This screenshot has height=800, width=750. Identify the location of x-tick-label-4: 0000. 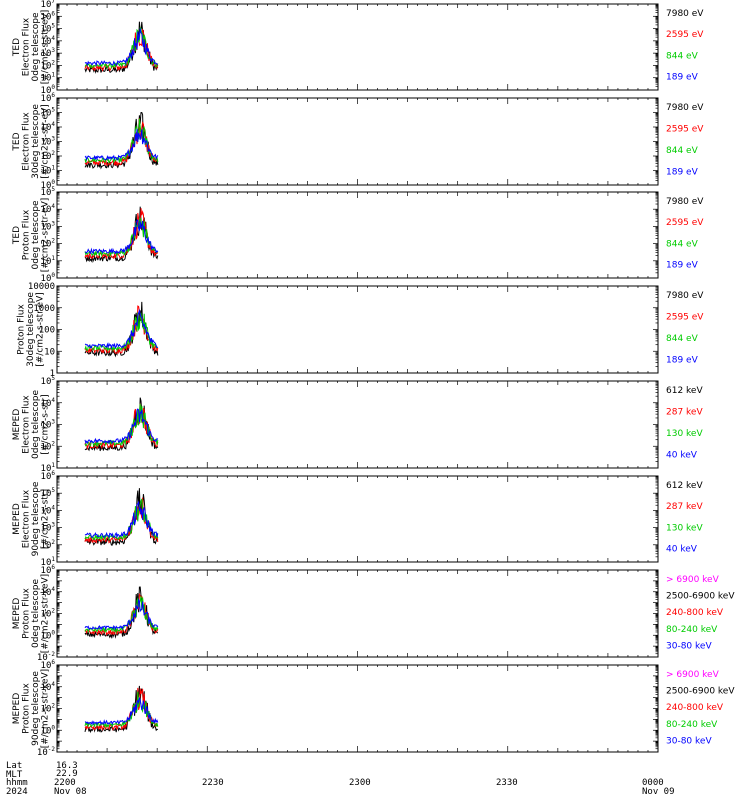
(653, 783).